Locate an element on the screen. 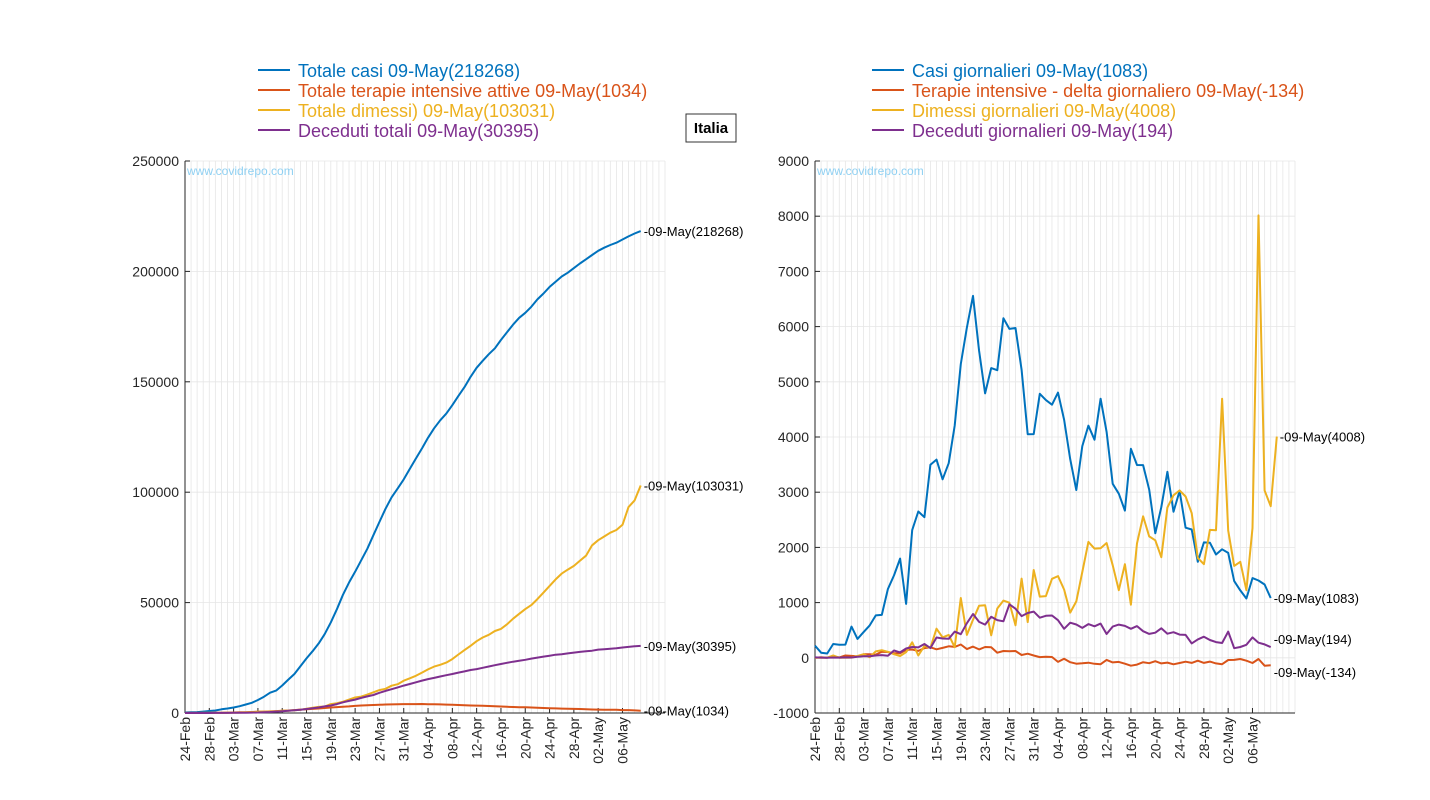  series-end-label: -09-May(4008) is located at coordinates (1322, 437).